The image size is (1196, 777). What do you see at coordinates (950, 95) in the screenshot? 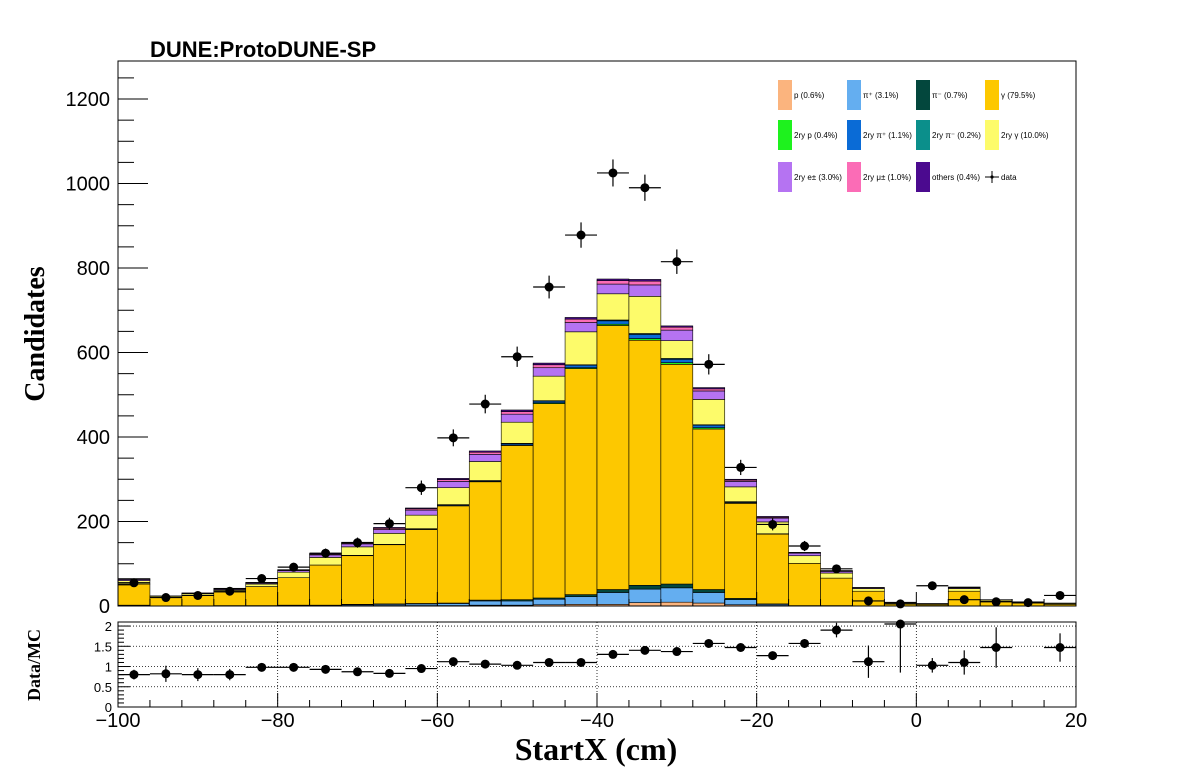
I see `legend-label: π⁻ (0.7%)` at bounding box center [950, 95].